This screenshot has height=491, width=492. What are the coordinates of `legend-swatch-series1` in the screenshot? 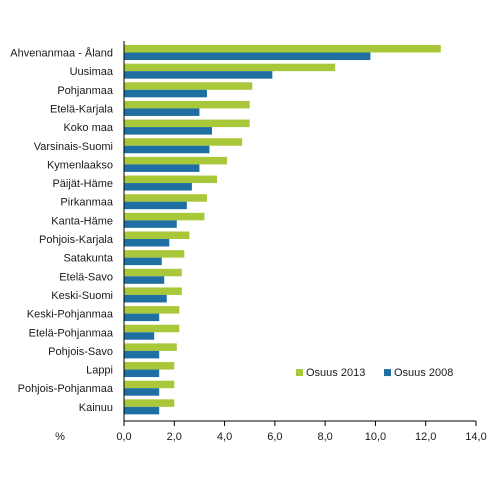 It's located at (299, 373).